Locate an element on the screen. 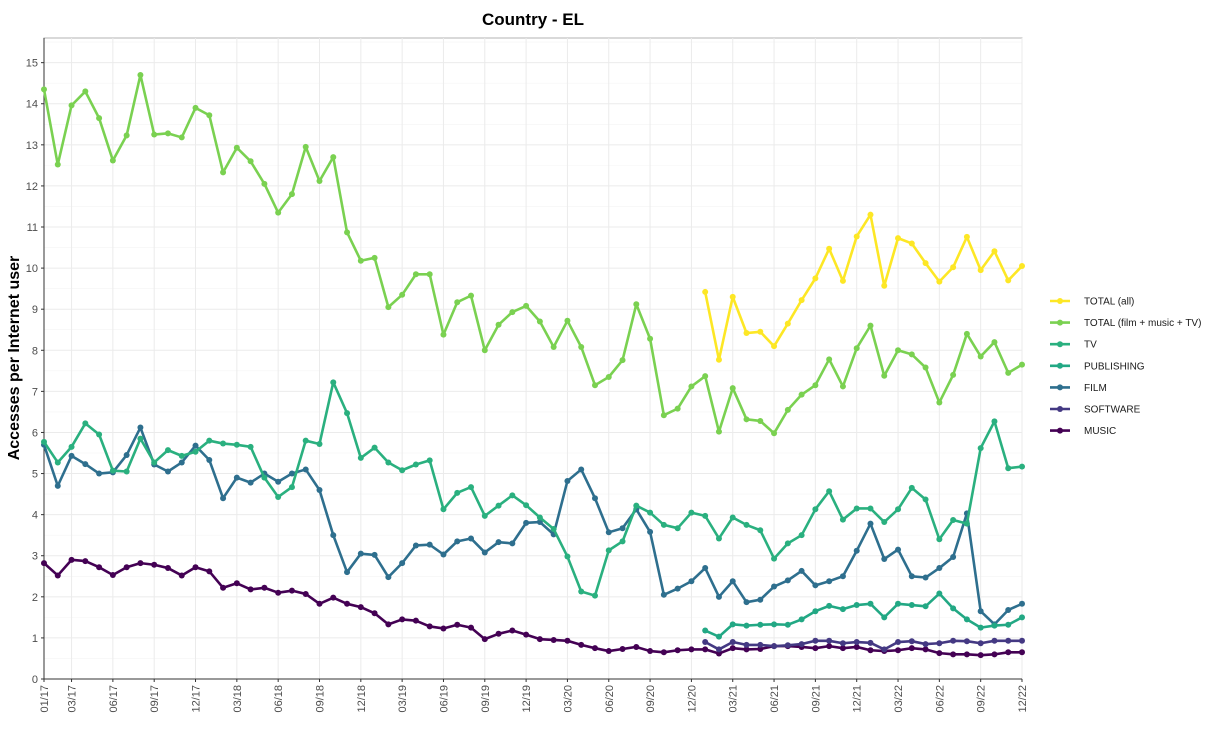 This screenshot has width=1221, height=742. y-axis-label: Accesses per Internet user is located at coordinates (14, 358).